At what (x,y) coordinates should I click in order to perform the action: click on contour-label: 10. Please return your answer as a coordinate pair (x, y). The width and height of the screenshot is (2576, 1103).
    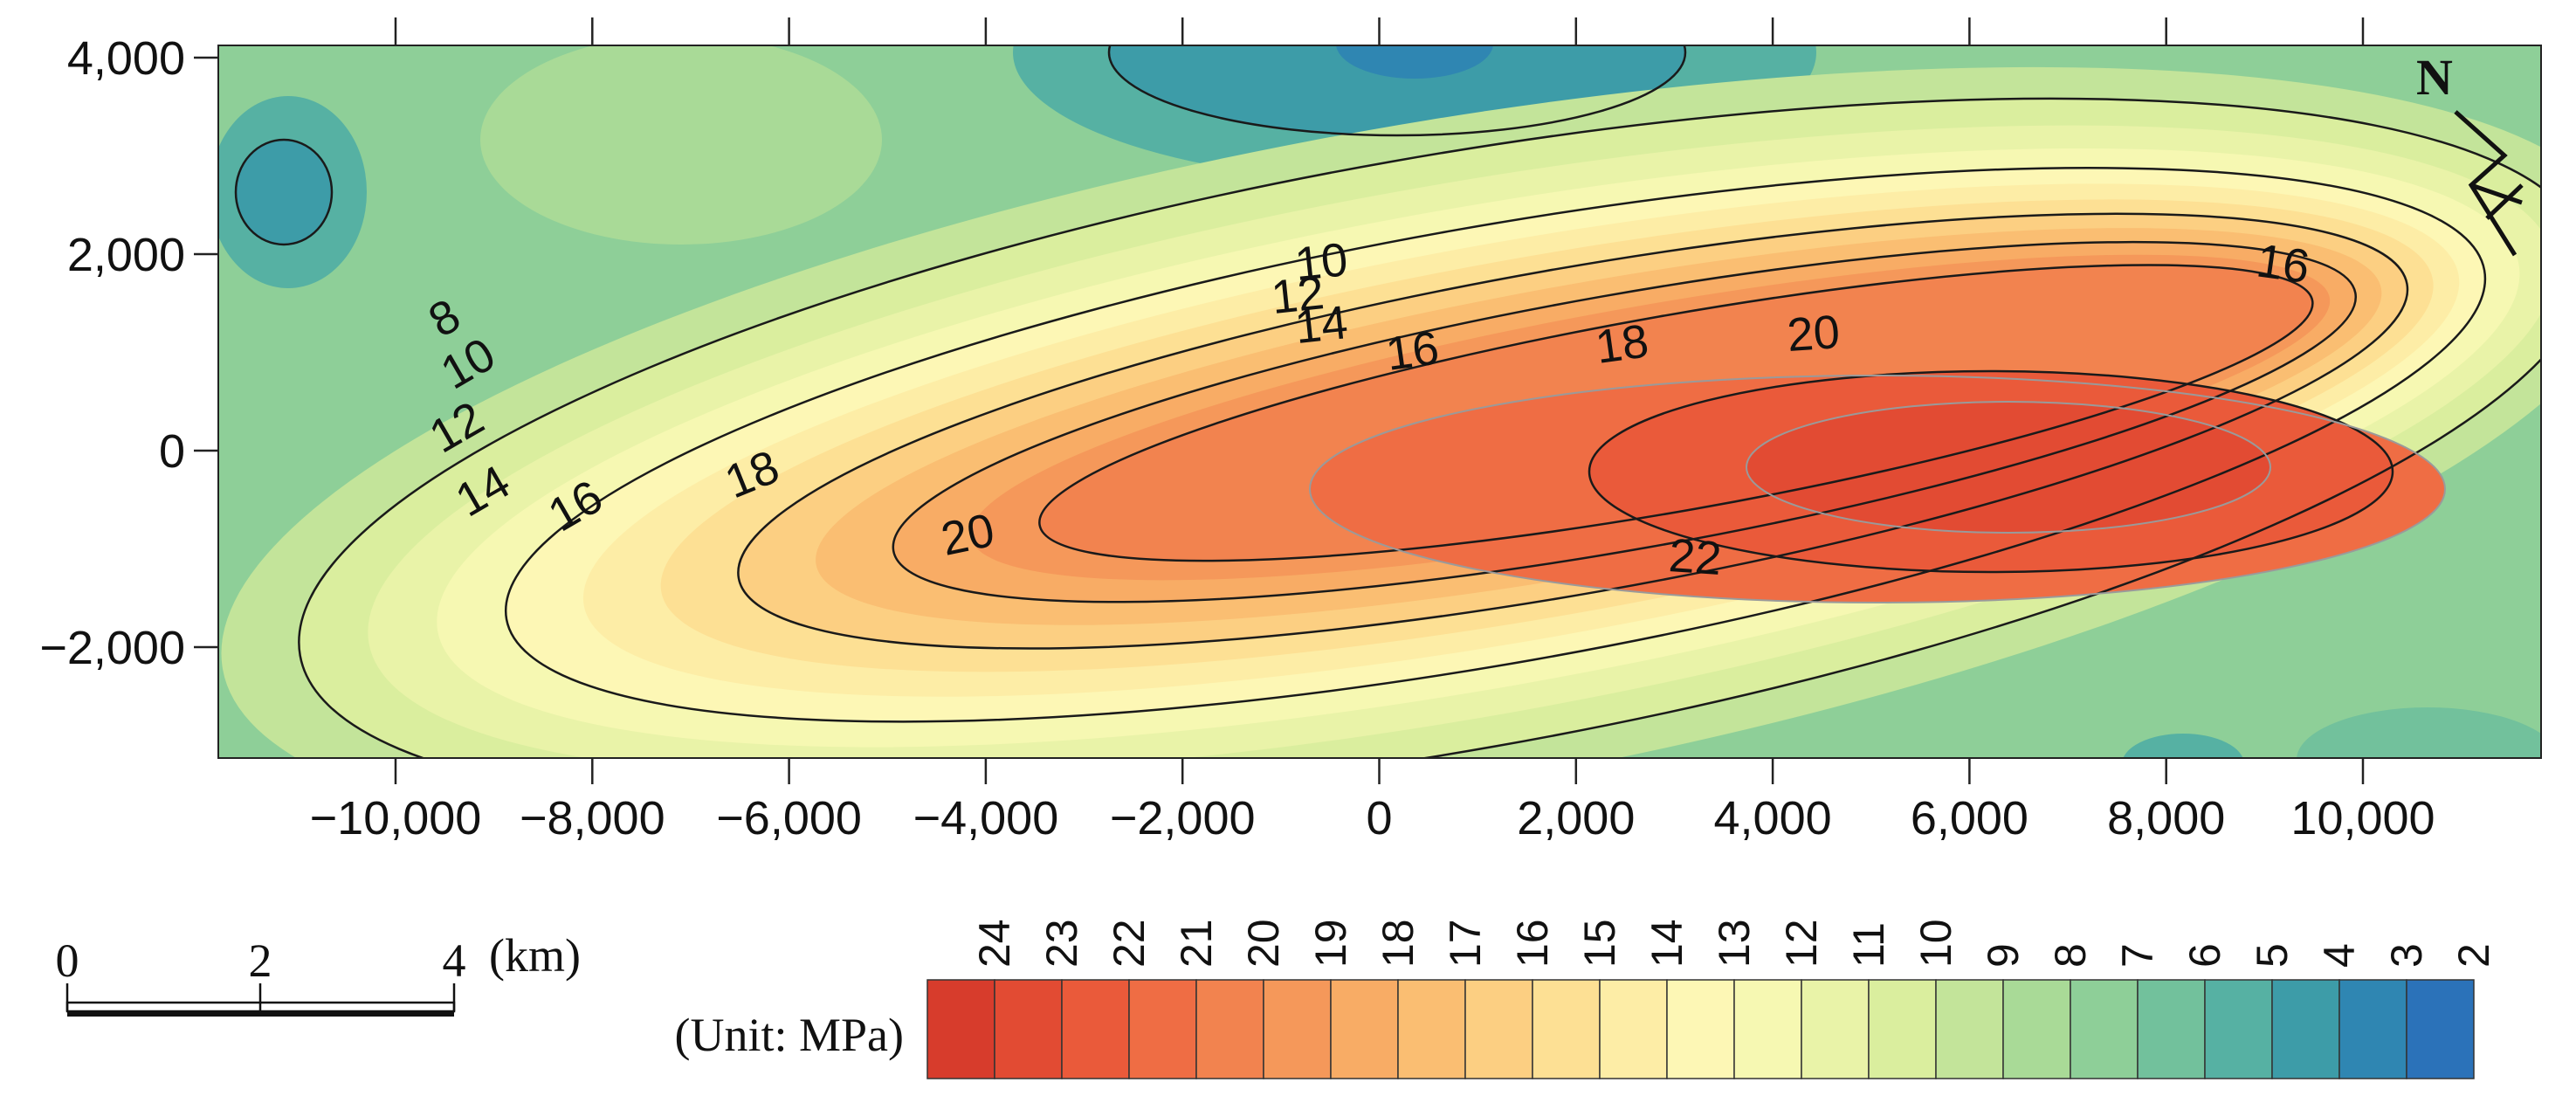
    Looking at the image, I should click on (1321, 262).